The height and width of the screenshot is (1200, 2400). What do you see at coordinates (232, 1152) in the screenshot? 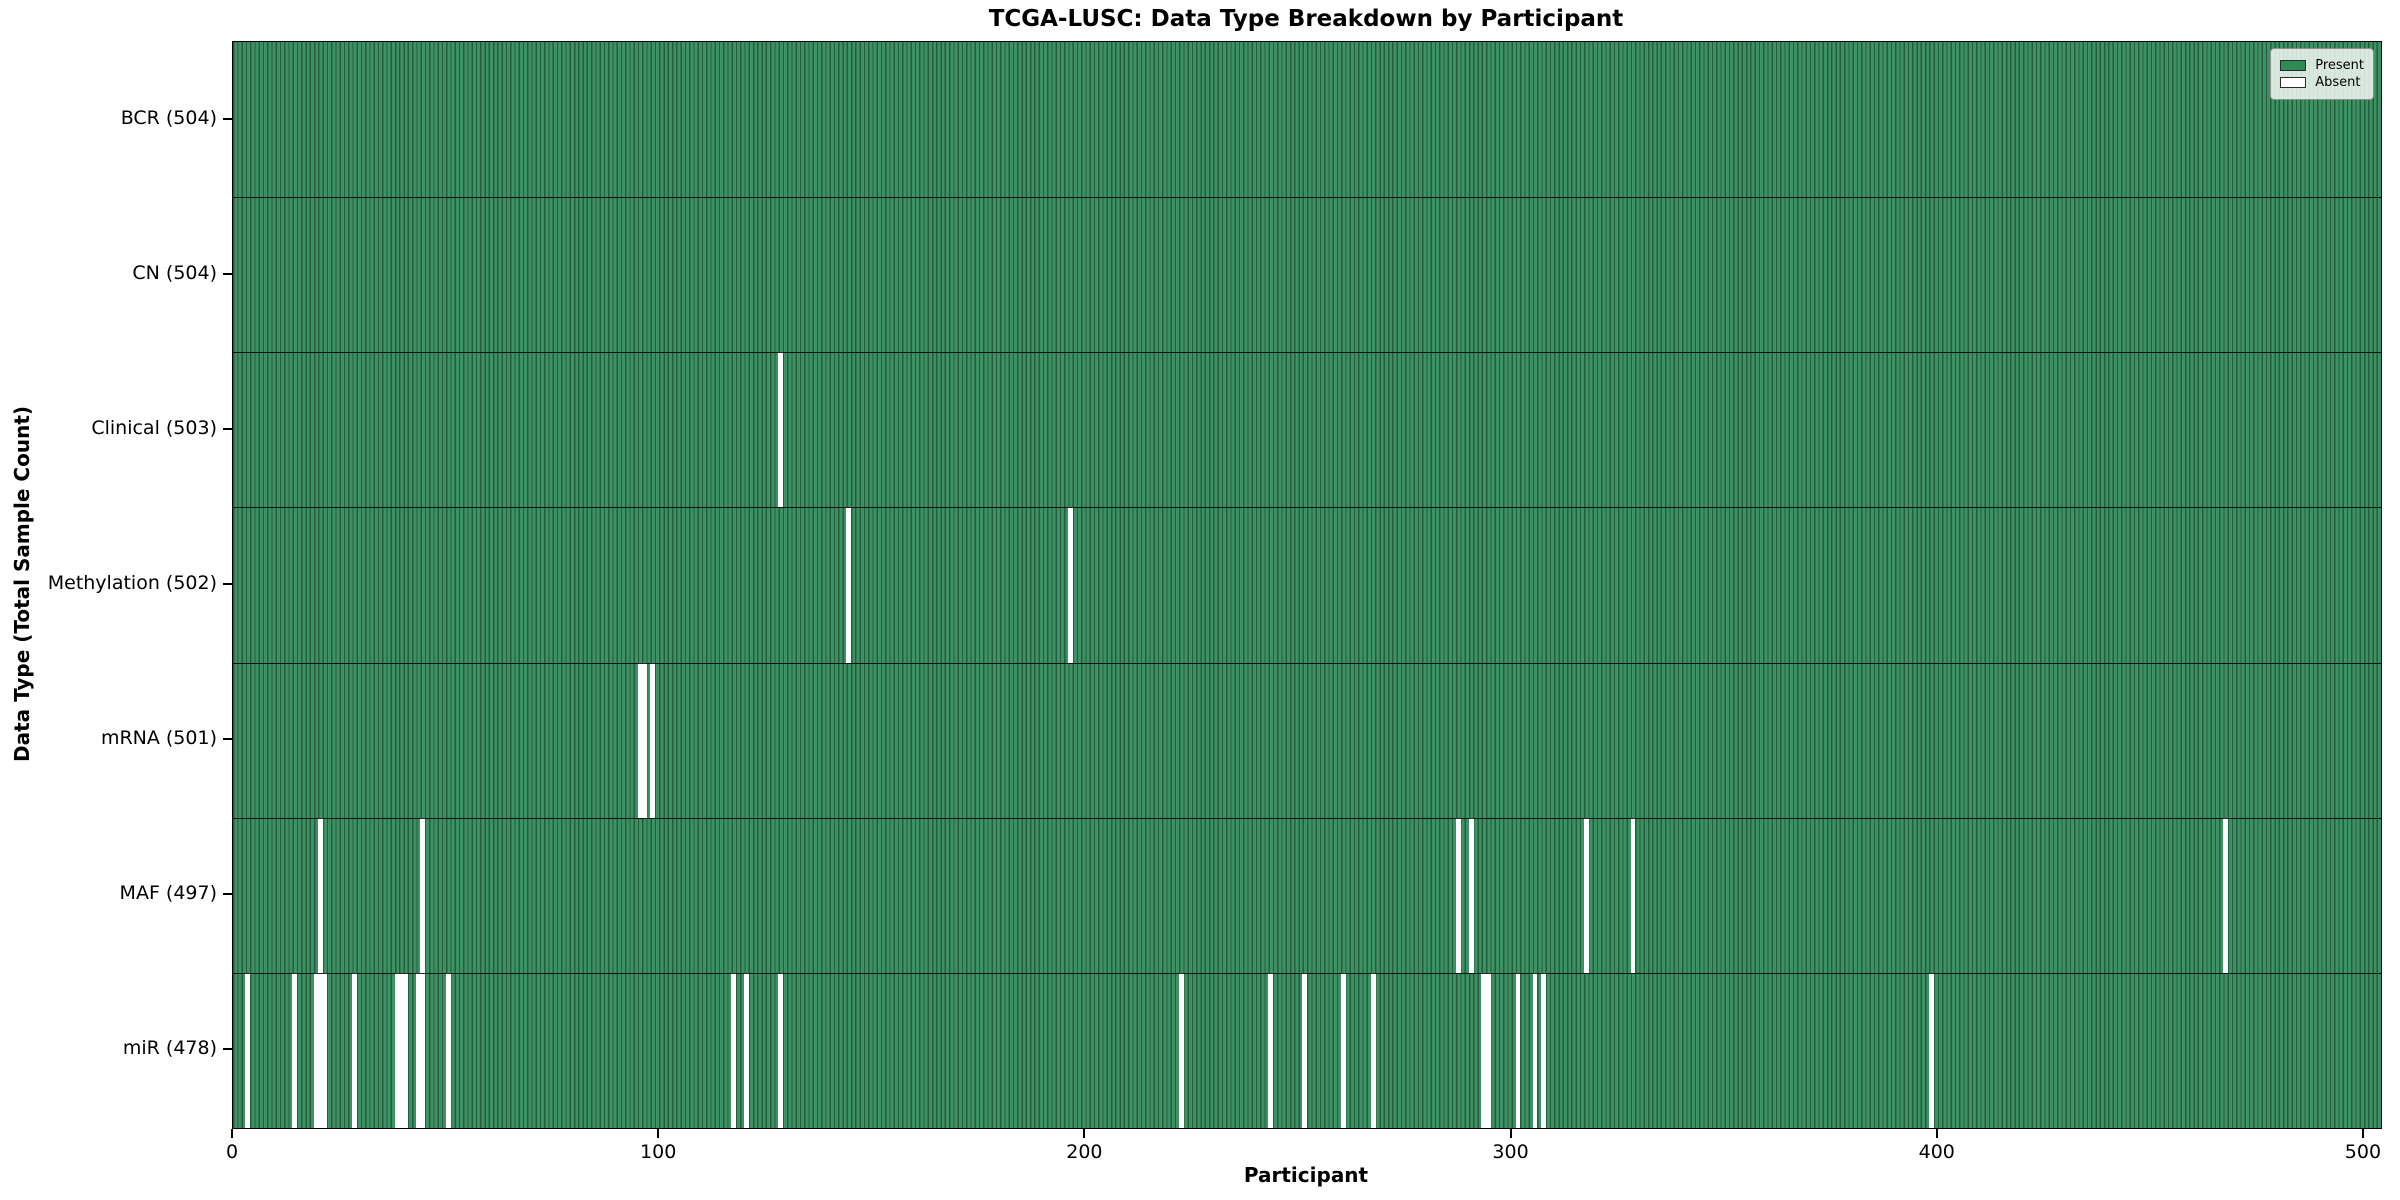
I see `x-tick-label: 0` at bounding box center [232, 1152].